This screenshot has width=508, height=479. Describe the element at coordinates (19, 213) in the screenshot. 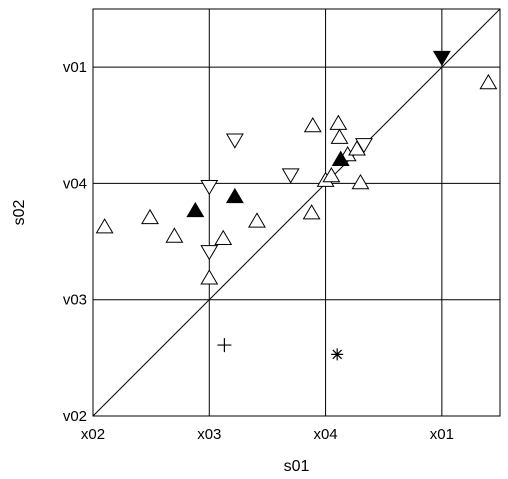

I see `y-axis-label: s02` at that location.